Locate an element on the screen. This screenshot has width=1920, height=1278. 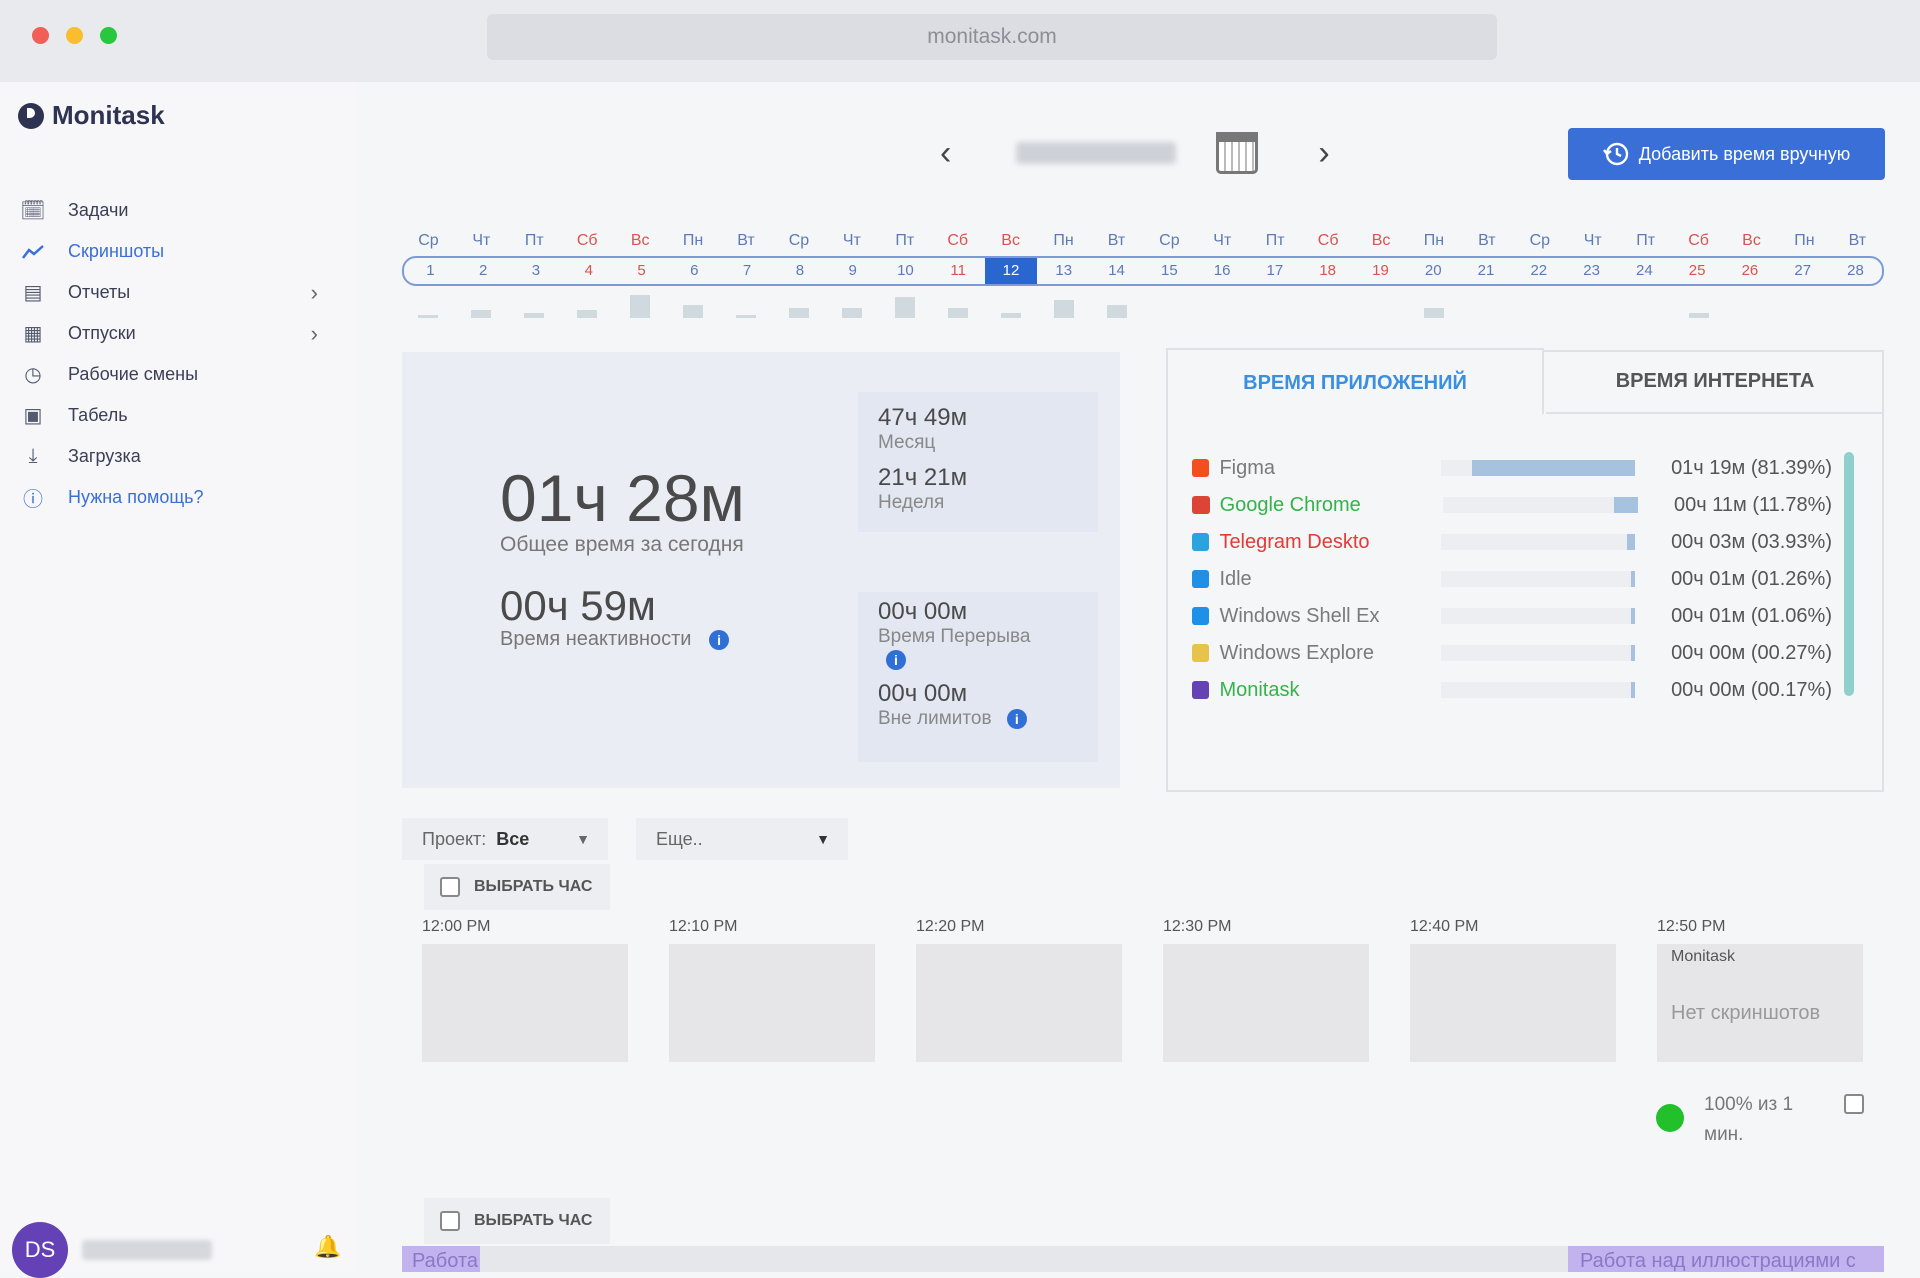
next-date-button: › is located at coordinates (1324, 152).